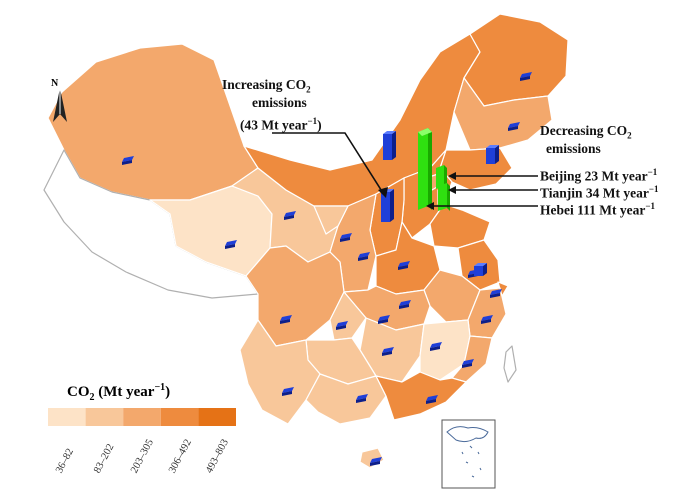 The width and height of the screenshot is (700, 492). What do you see at coordinates (264, 84) in the screenshot?
I see `increase-label-text: Increasing CO` at bounding box center [264, 84].